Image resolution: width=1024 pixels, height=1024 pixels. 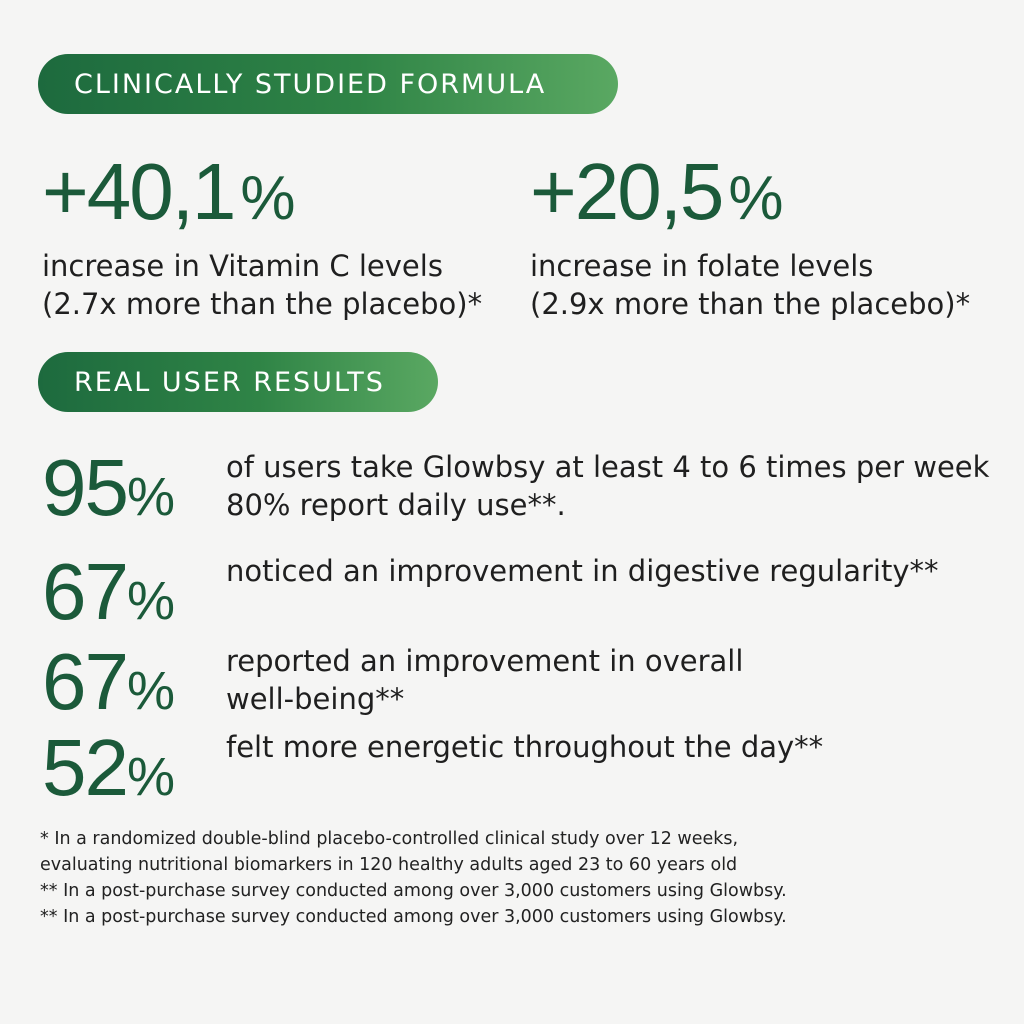 What do you see at coordinates (229, 382) in the screenshot?
I see `user-results-title: REAL USER RESULTS` at bounding box center [229, 382].